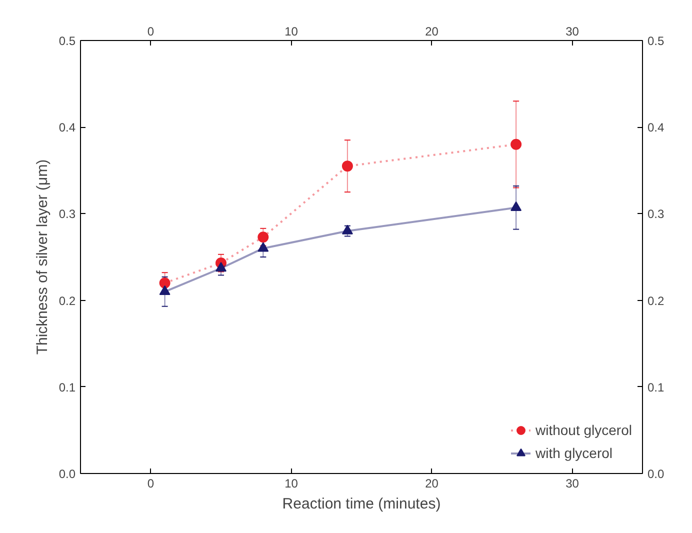  What do you see at coordinates (574, 453) in the screenshot?
I see `legend-label: with glycerol` at bounding box center [574, 453].